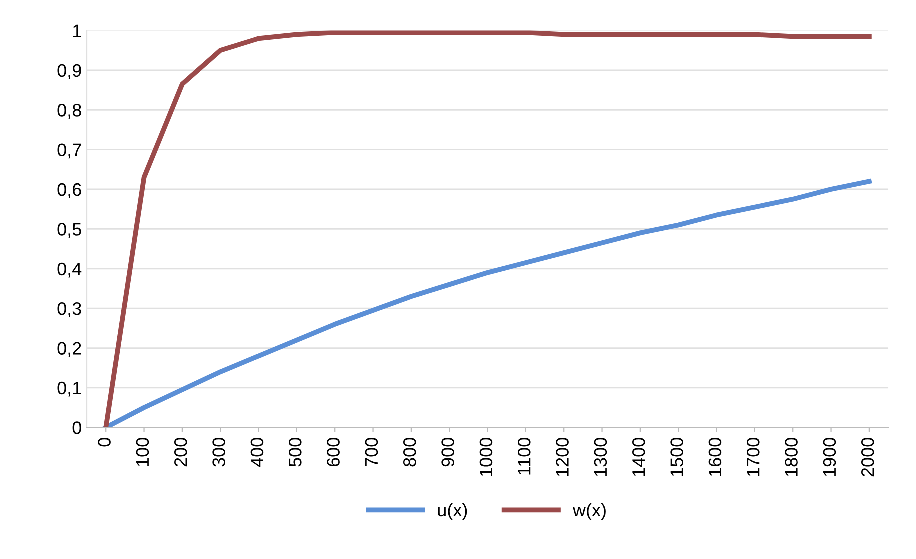 Image resolution: width=916 pixels, height=559 pixels. What do you see at coordinates (77, 428) in the screenshot?
I see `y-tick-label: 0` at bounding box center [77, 428].